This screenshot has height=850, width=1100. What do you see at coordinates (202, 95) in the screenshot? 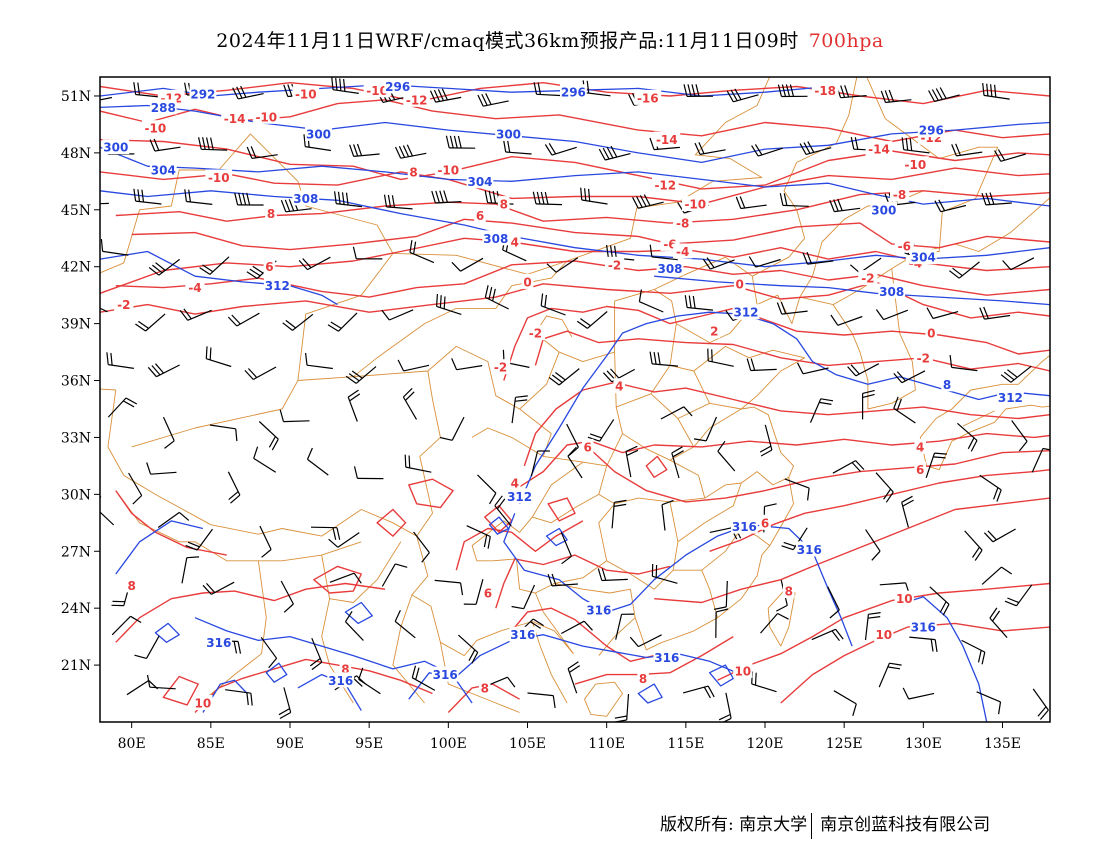
I see `svg-text: 292` at bounding box center [202, 95].